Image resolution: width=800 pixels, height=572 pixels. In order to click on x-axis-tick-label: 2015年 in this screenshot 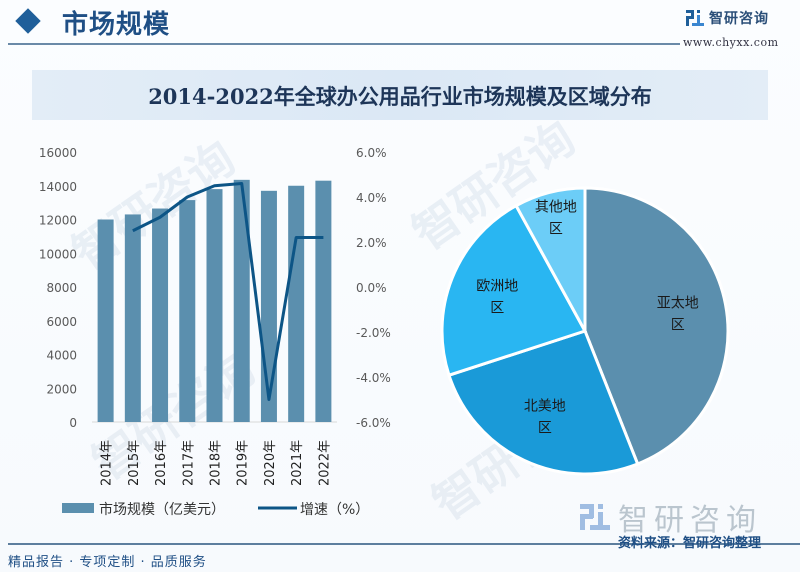, I will do `click(134, 463)`.